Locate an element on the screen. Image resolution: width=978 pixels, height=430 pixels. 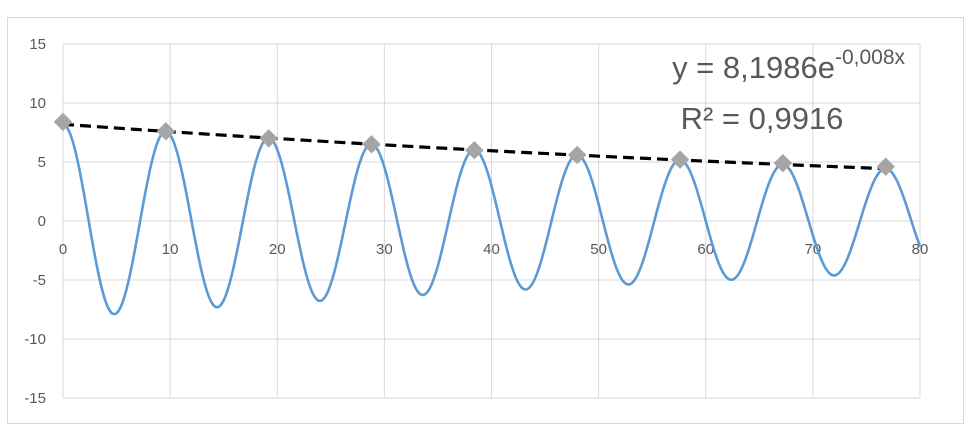
x-tick-label: 10 is located at coordinates (170, 249).